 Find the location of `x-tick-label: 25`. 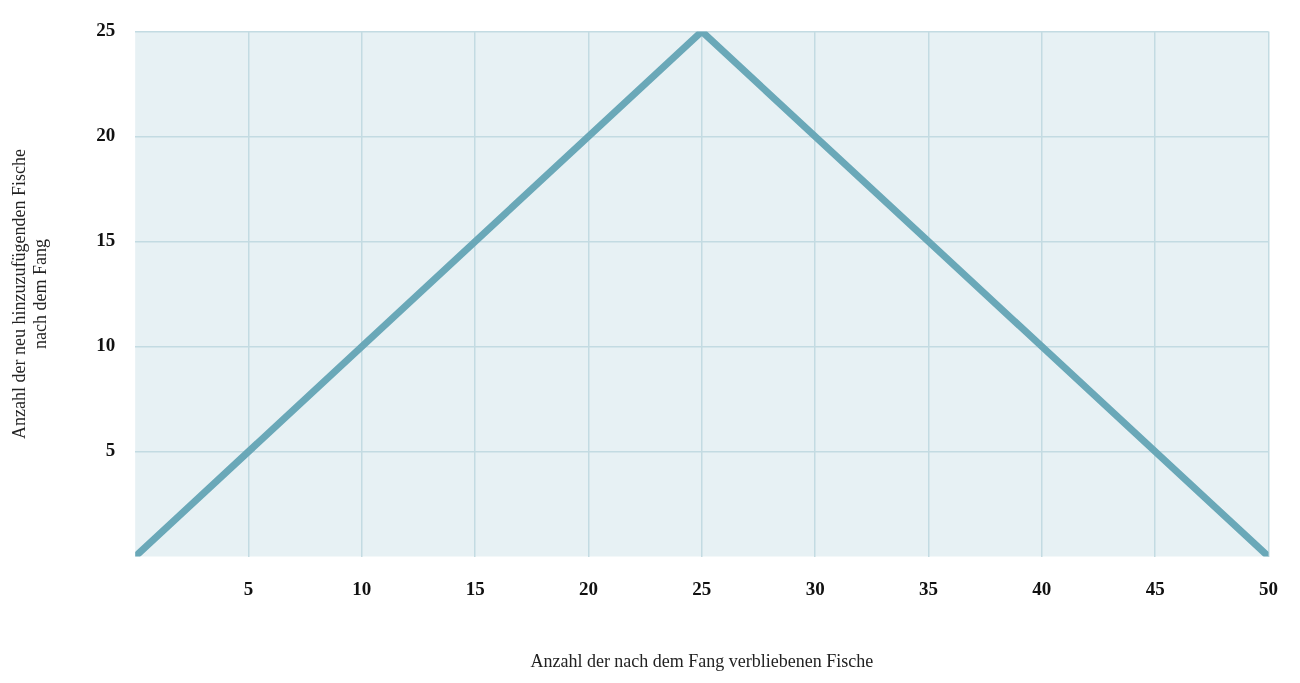

x-tick-label: 25 is located at coordinates (702, 588).